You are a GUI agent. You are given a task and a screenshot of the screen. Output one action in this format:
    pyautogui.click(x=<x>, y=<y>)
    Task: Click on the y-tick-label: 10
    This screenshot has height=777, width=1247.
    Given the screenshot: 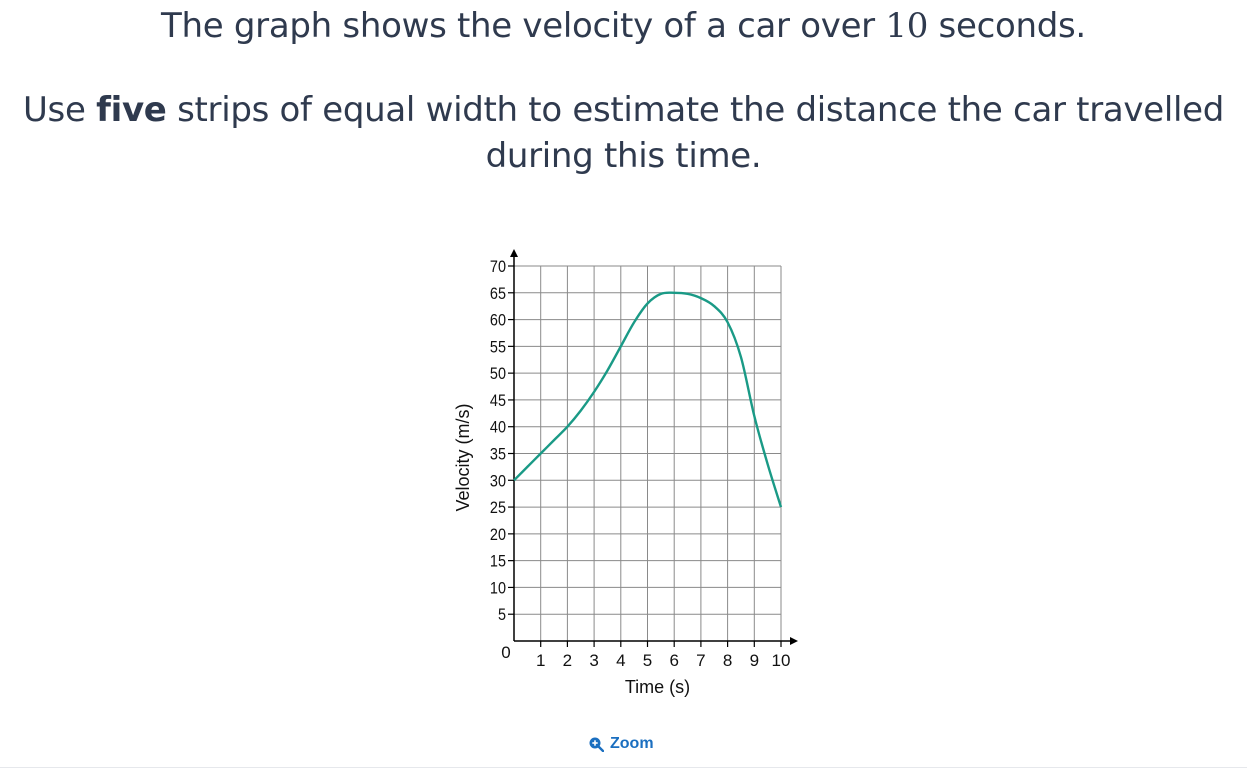 What is the action you would take?
    pyautogui.click(x=498, y=588)
    